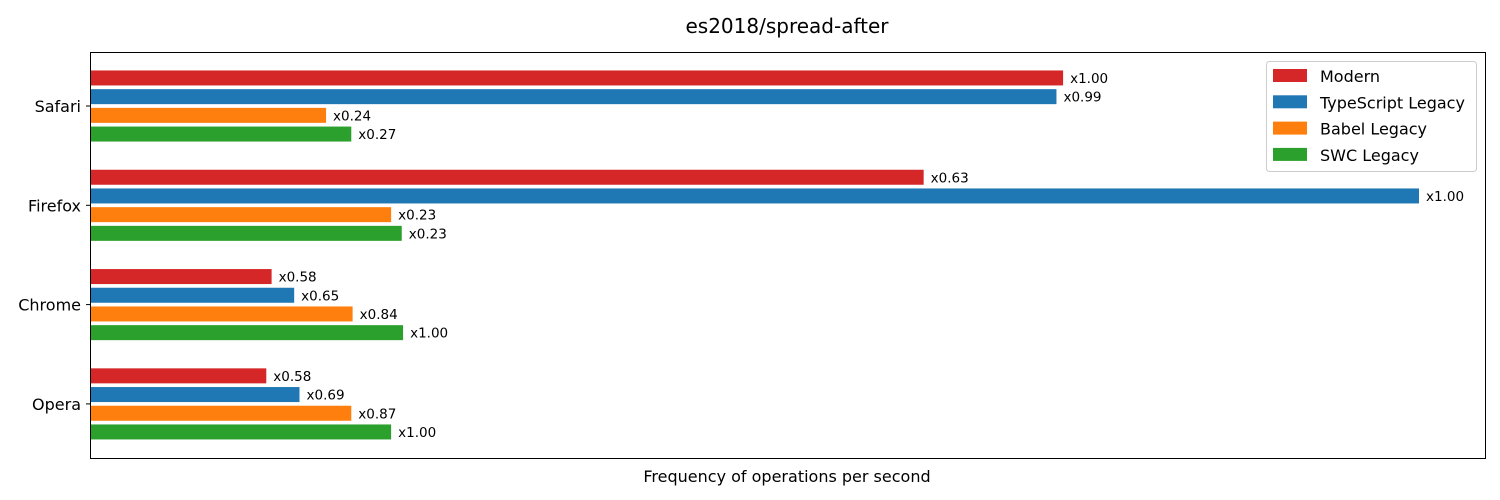 The width and height of the screenshot is (1500, 500). What do you see at coordinates (755, 196) in the screenshot?
I see `bar-firefox-typescript-legacy` at bounding box center [755, 196].